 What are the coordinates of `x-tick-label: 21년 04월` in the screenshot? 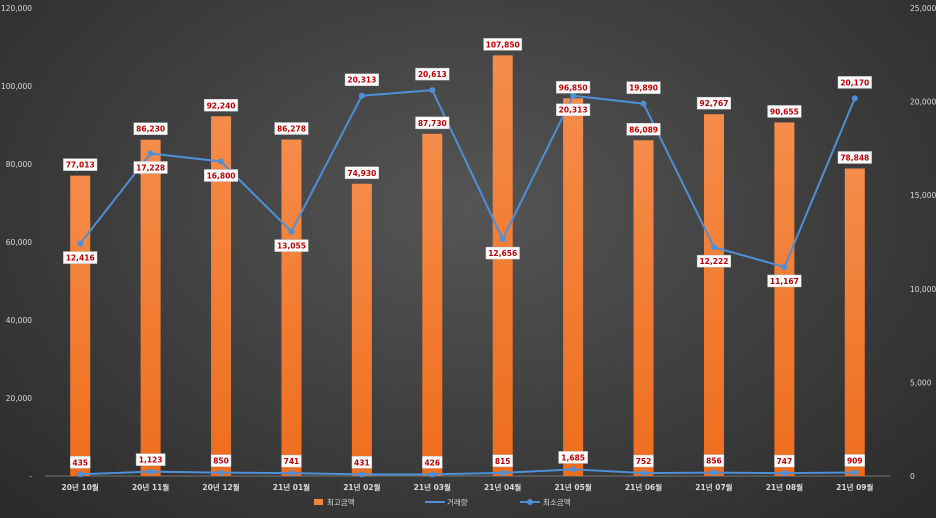 It's located at (502, 487).